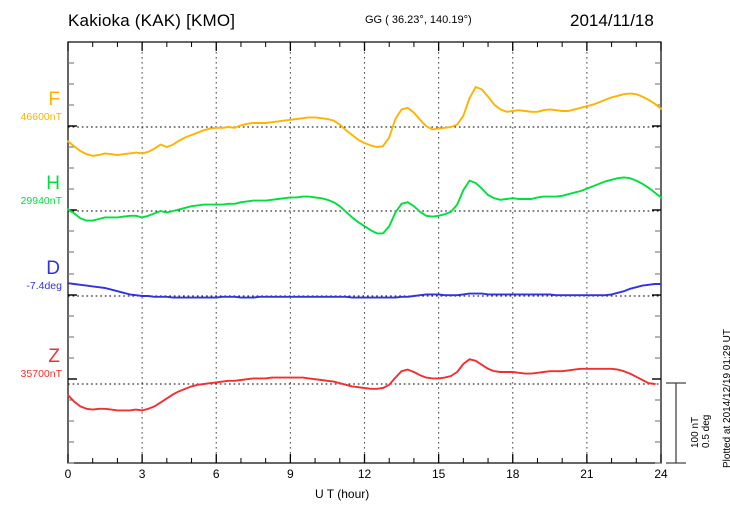 This screenshot has height=520, width=730. Describe the element at coordinates (695, 432) in the screenshot. I see `scale-label-nt: 100 nT` at that location.